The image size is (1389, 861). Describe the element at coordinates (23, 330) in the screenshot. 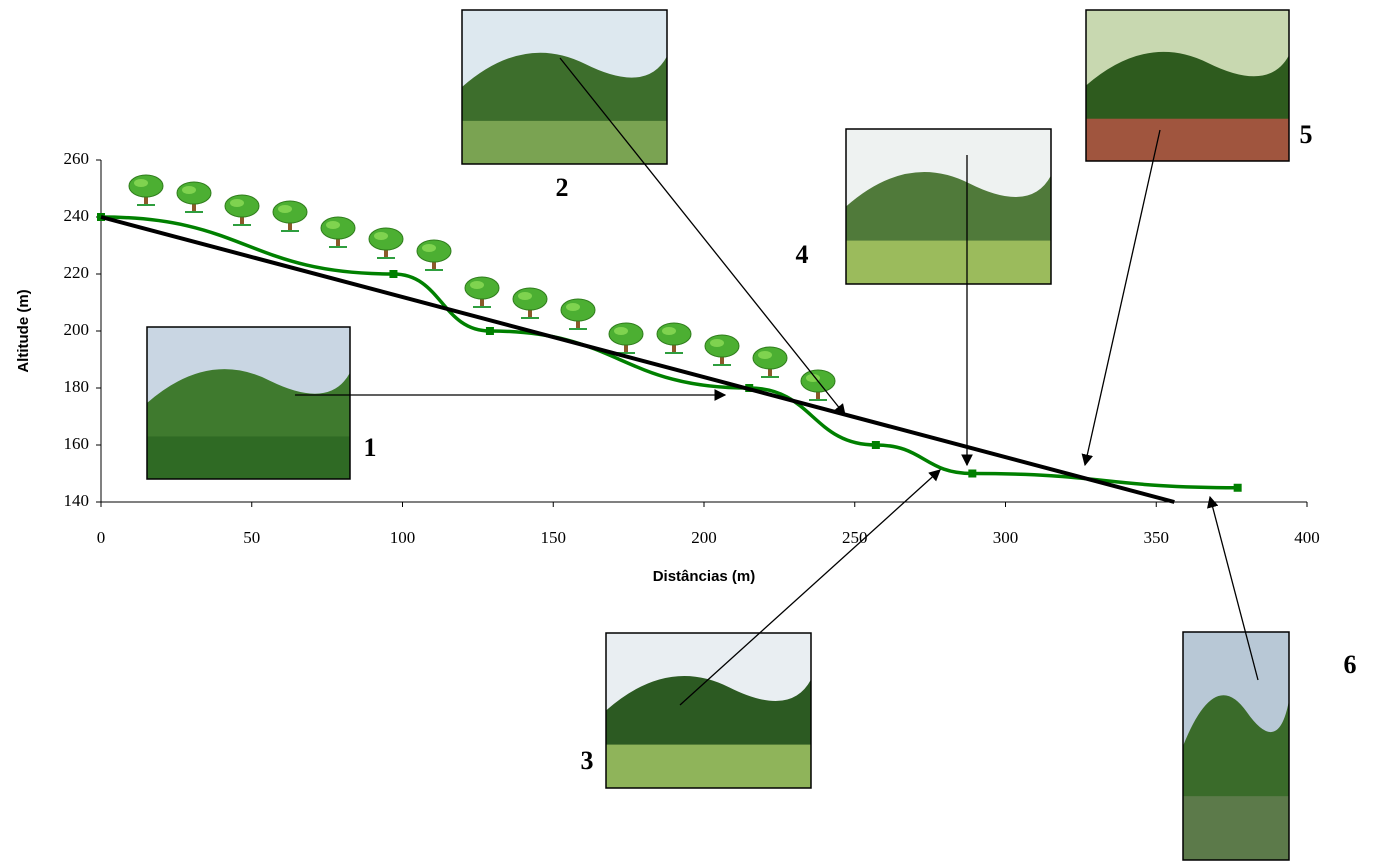

I see `y-axis-title: Altitude (m)` at that location.